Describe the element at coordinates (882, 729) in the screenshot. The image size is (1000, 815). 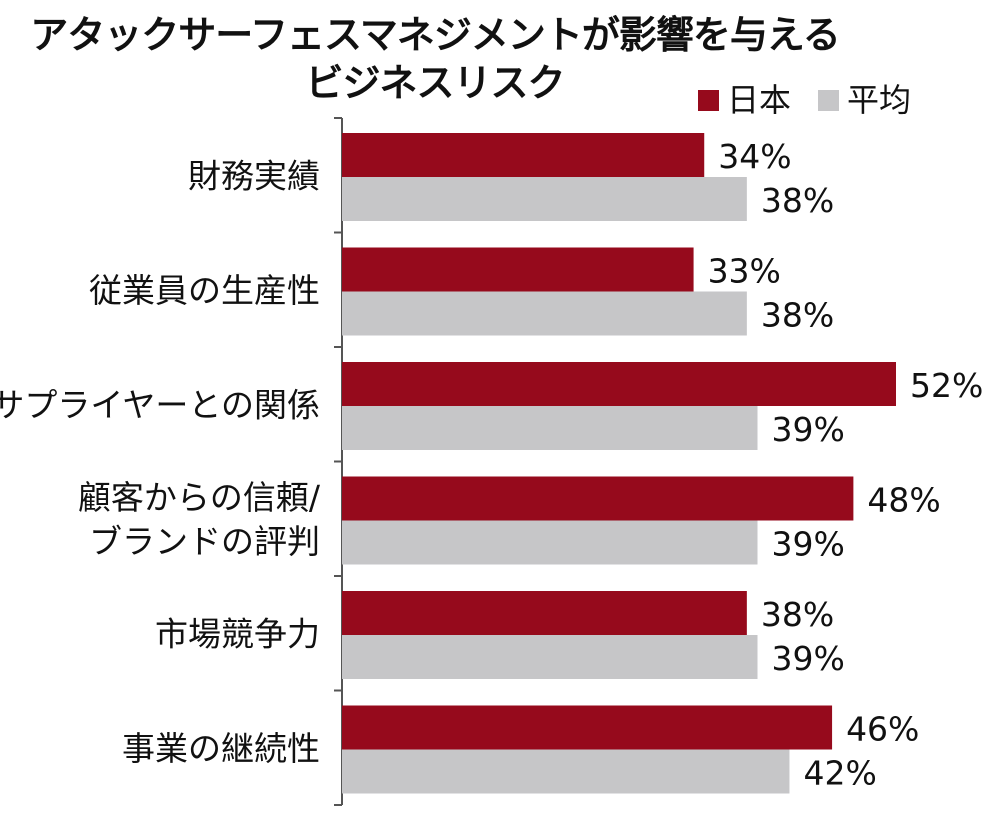
I see `data-label-japan: 46%` at that location.